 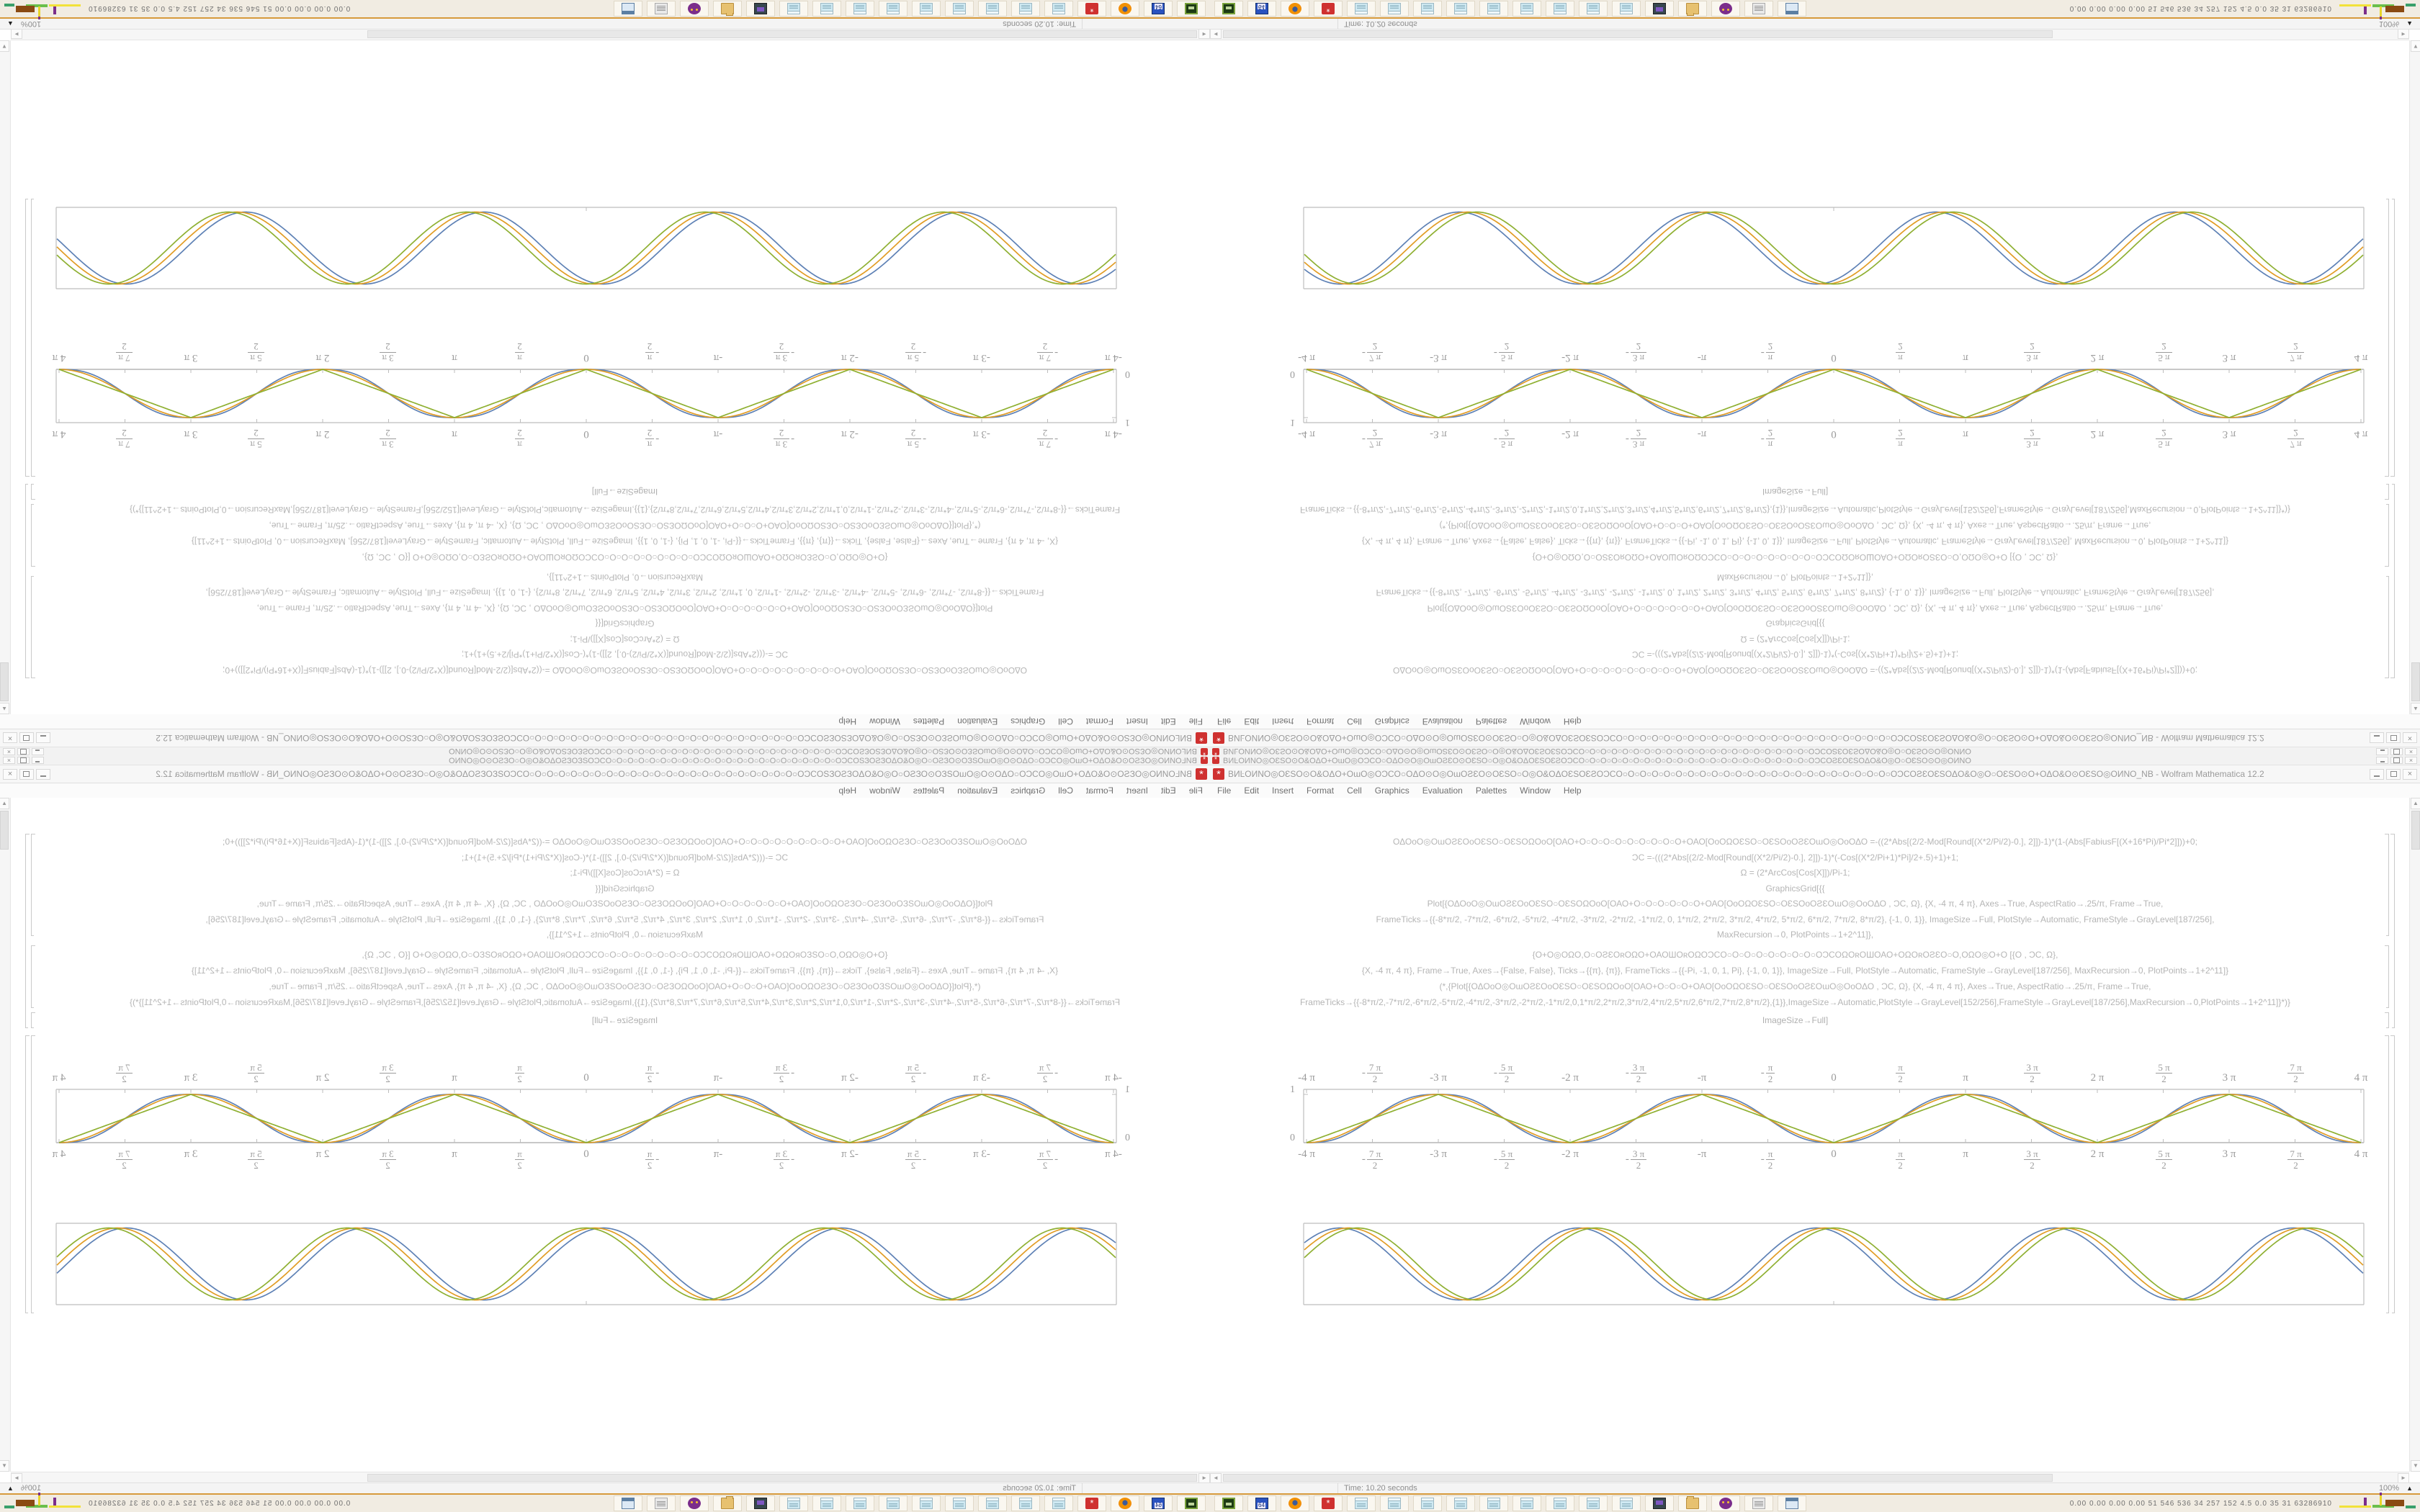 I want to click on menu-item-format: Format, so click(x=1321, y=791).